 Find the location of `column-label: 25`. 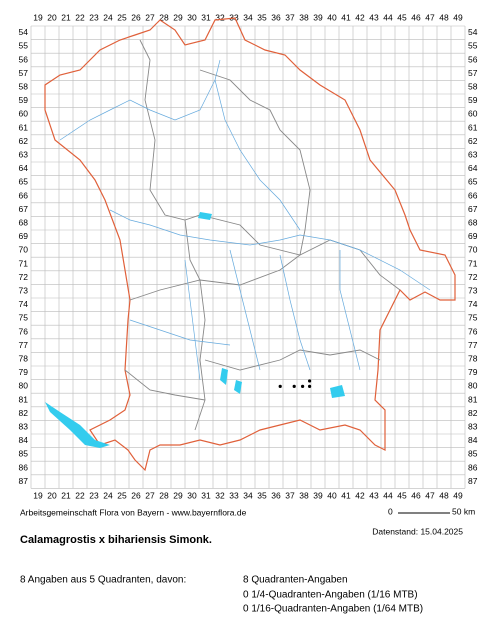

column-label: 25 is located at coordinates (122, 496).